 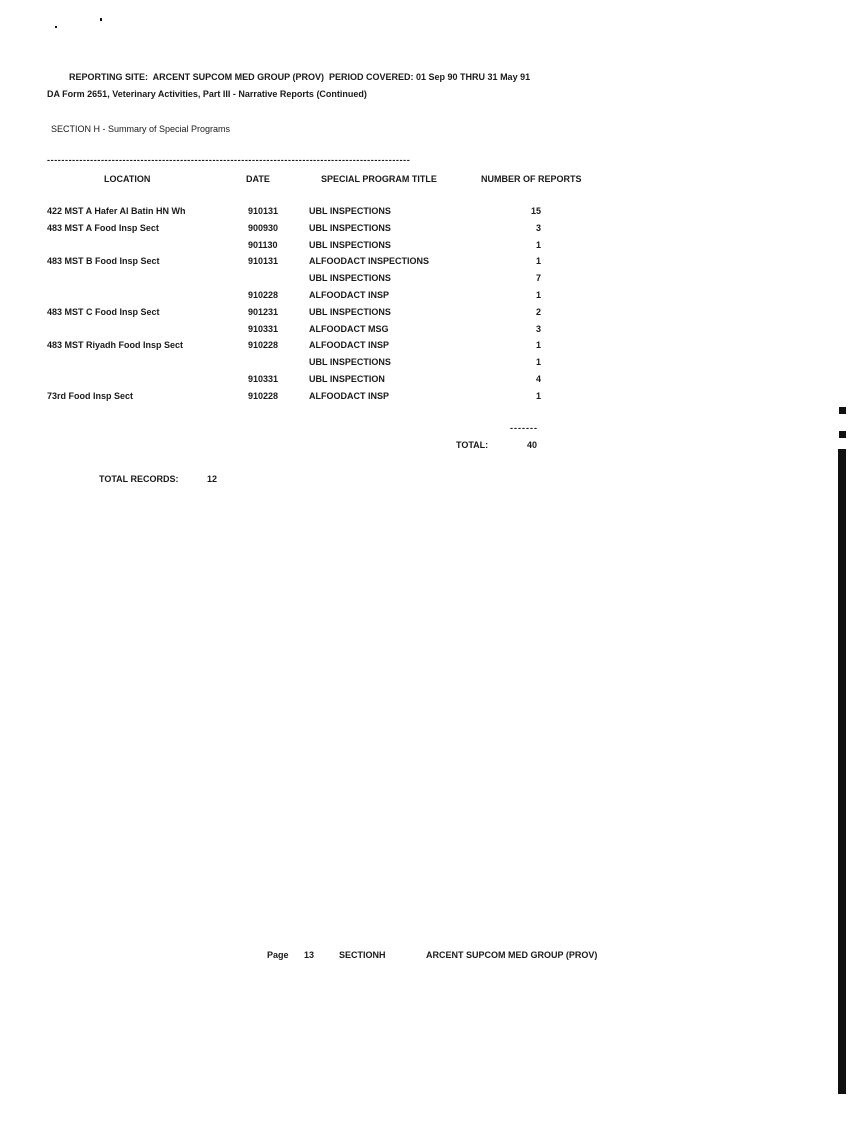 I want to click on cell-location: 483 MST Riyadh Food Insp Sect, so click(x=115, y=345).